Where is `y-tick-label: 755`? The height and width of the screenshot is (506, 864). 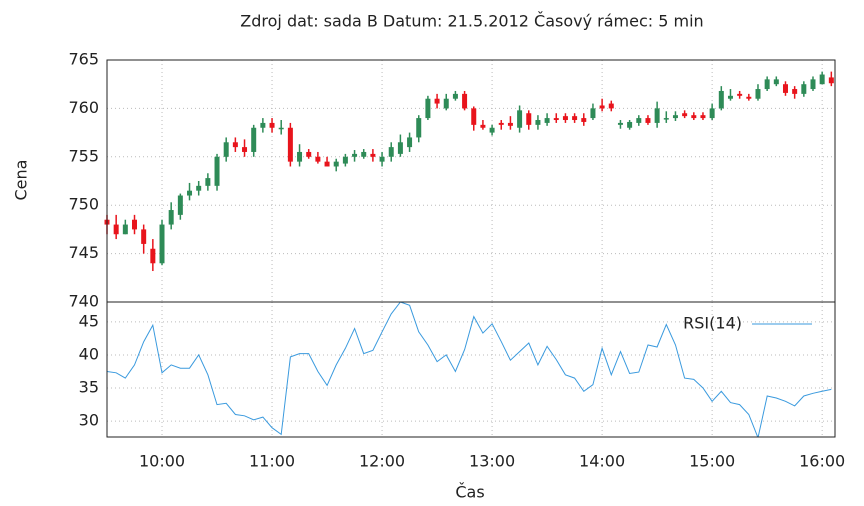 y-tick-label: 755 is located at coordinates (83, 155).